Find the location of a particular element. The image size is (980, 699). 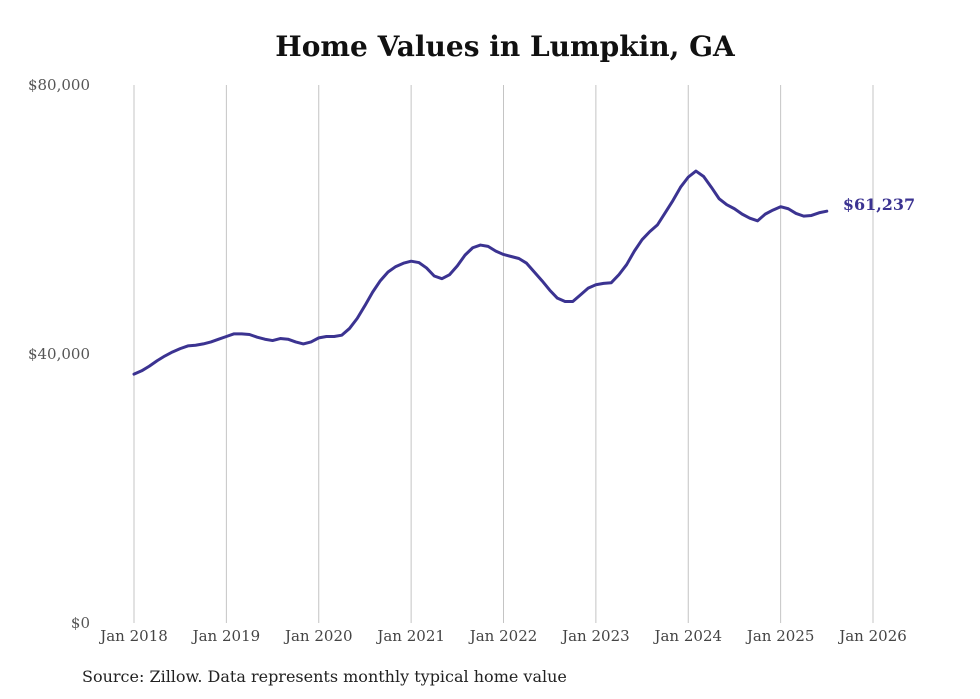

x-tick-label: Jan 2024 is located at coordinates (687, 636).